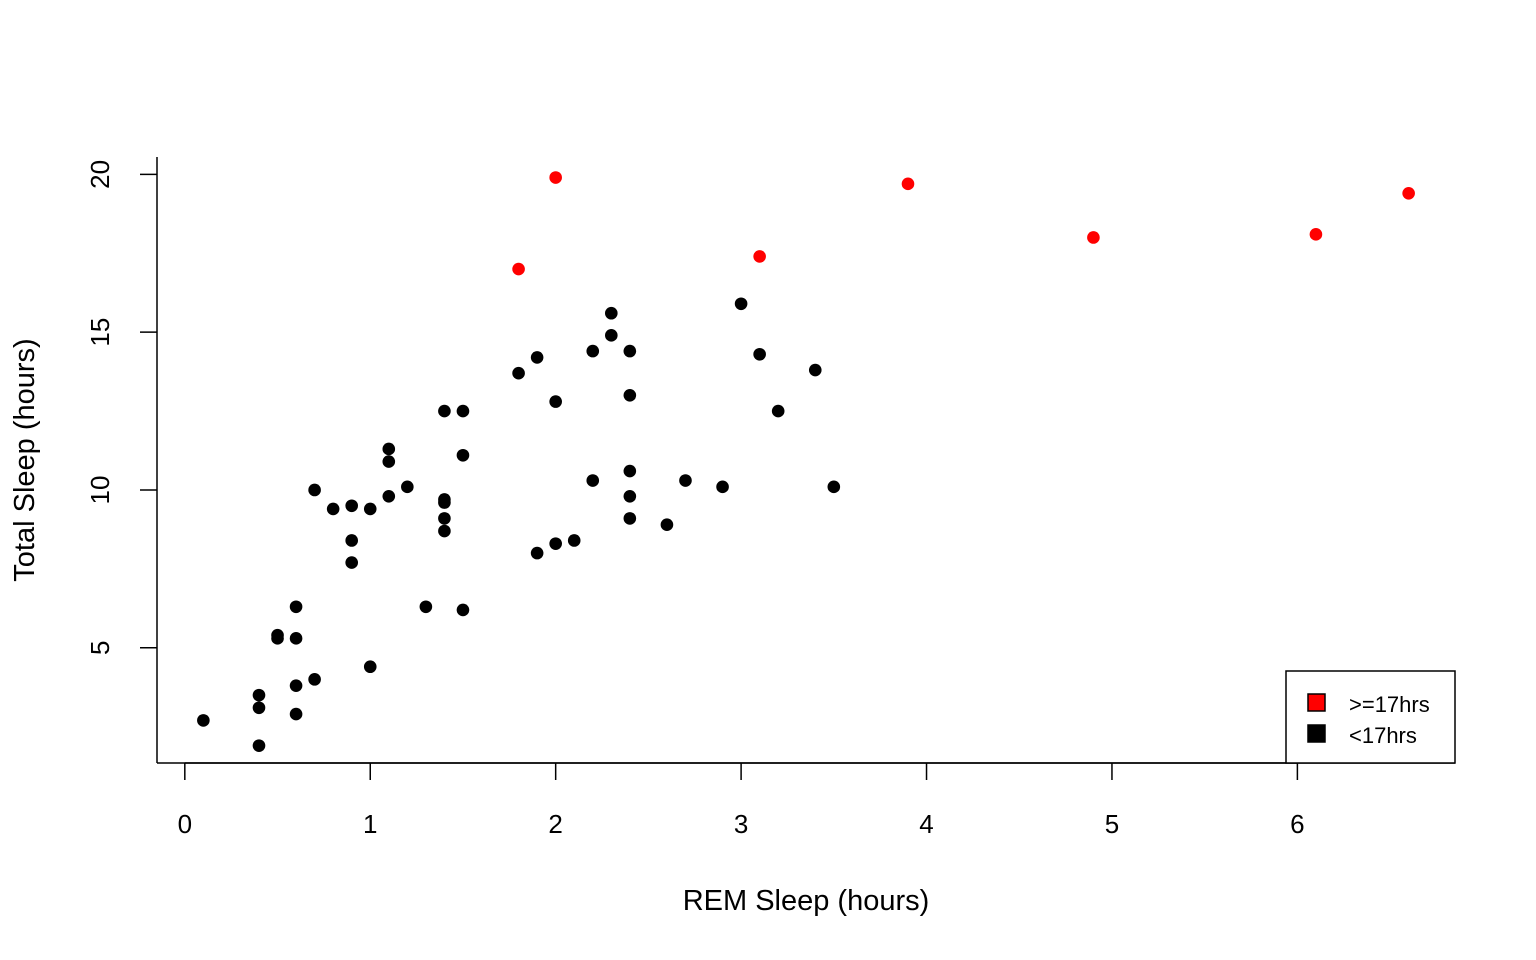 The width and height of the screenshot is (1536, 960). I want to click on x-axis-title: REM Sleep (hours), so click(806, 901).